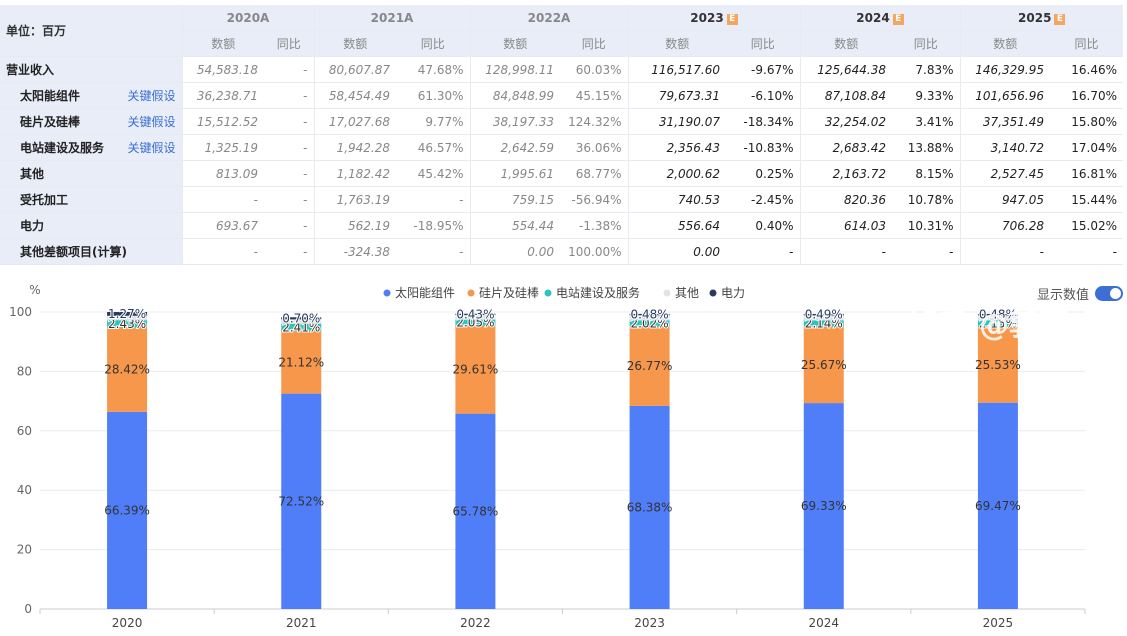  I want to click on legend-label: 其他, so click(687, 293).